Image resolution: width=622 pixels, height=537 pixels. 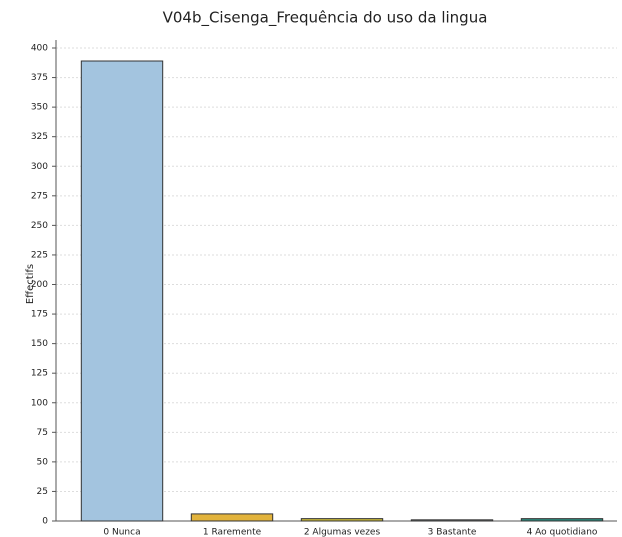 I want to click on x-tick-label: 3 Bastante, so click(x=452, y=532).